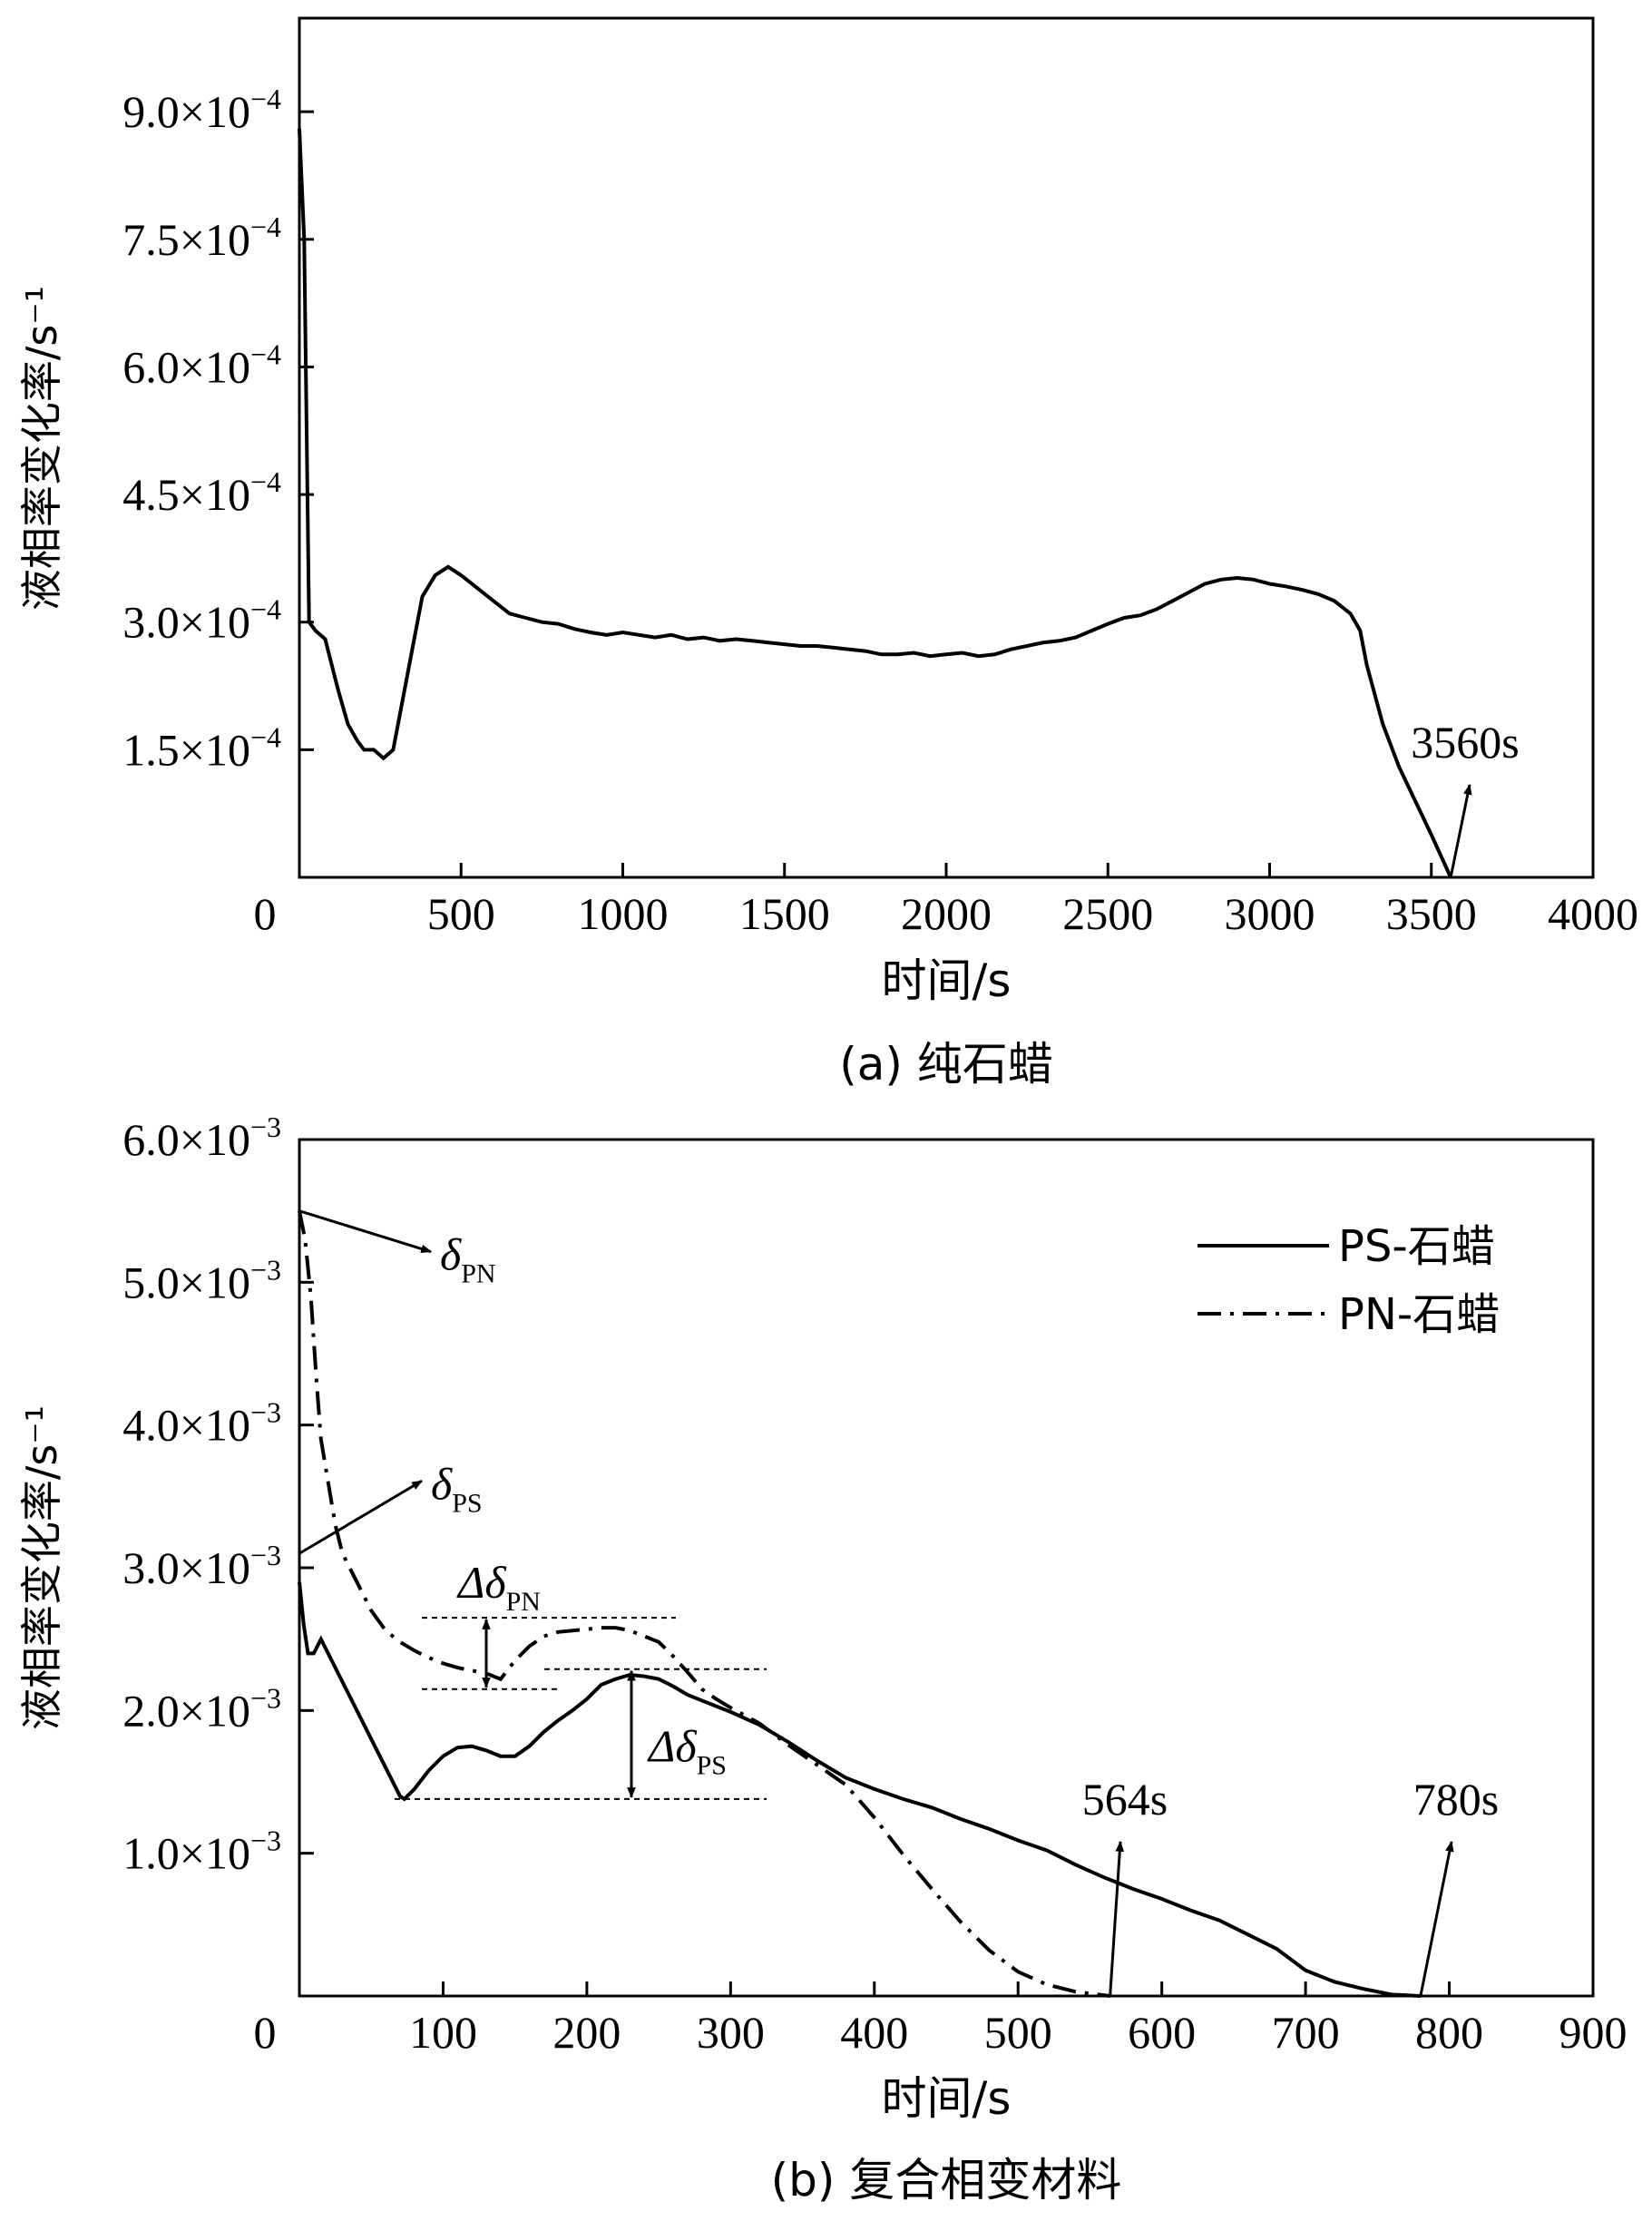  I want to click on range-guides-b, so click(581, 1708).